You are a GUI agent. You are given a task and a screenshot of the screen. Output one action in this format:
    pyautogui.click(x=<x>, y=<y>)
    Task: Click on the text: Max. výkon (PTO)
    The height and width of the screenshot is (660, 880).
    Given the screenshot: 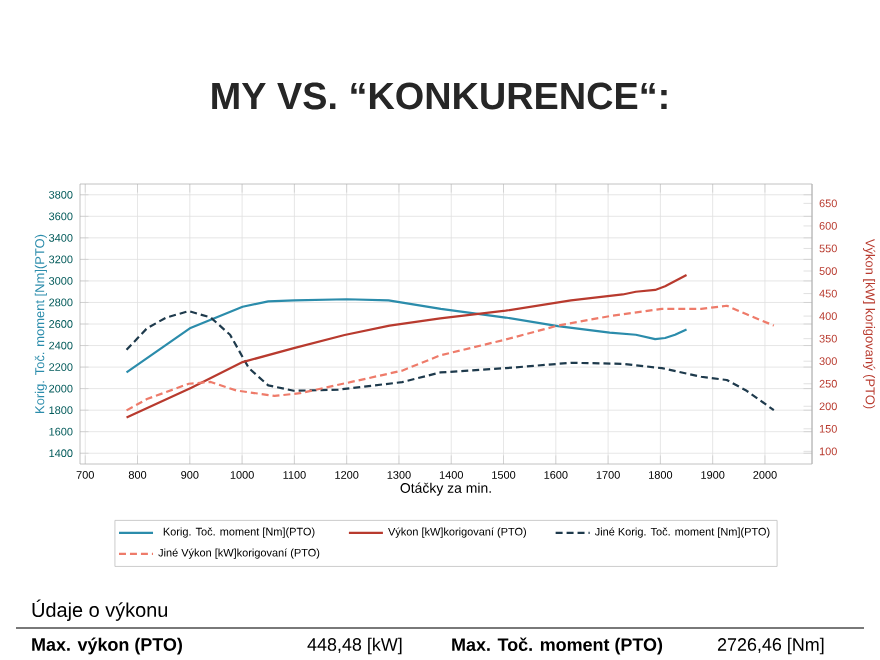 What is the action you would take?
    pyautogui.click(x=107, y=646)
    